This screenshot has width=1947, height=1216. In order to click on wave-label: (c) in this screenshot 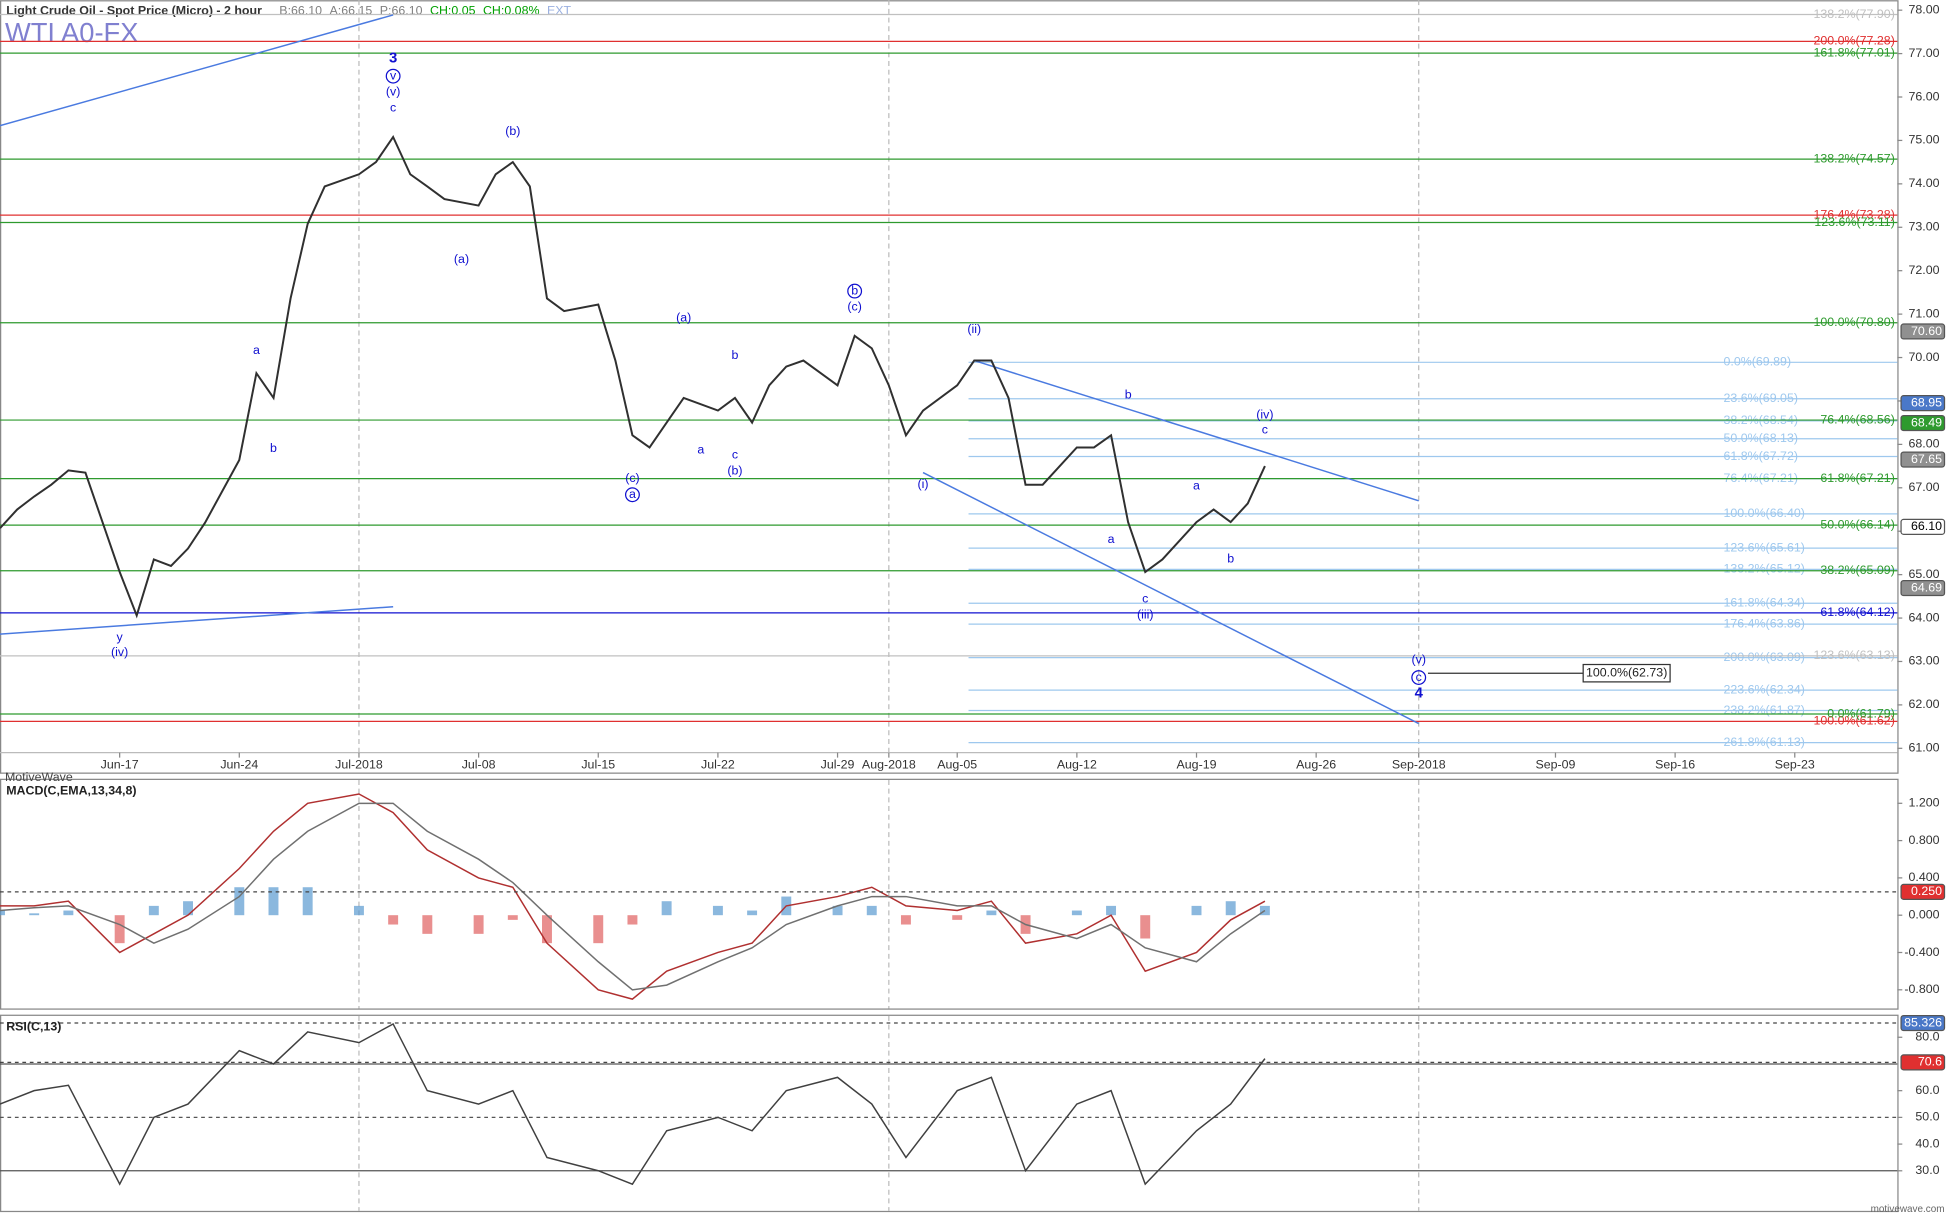, I will do `click(632, 478)`.